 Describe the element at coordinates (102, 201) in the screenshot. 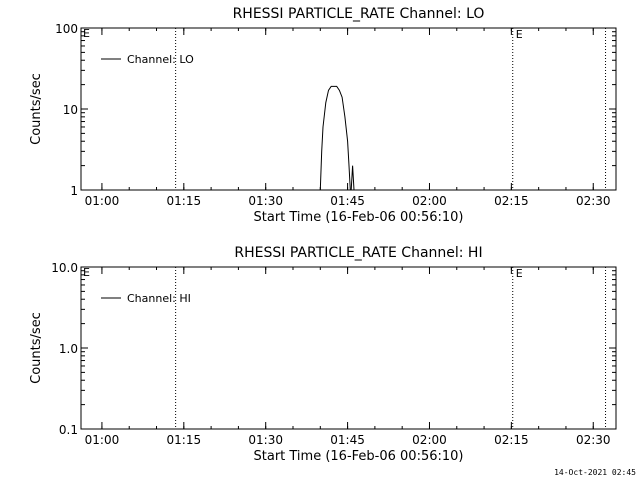

I see `chart-1-xtick-label: 01:00` at that location.